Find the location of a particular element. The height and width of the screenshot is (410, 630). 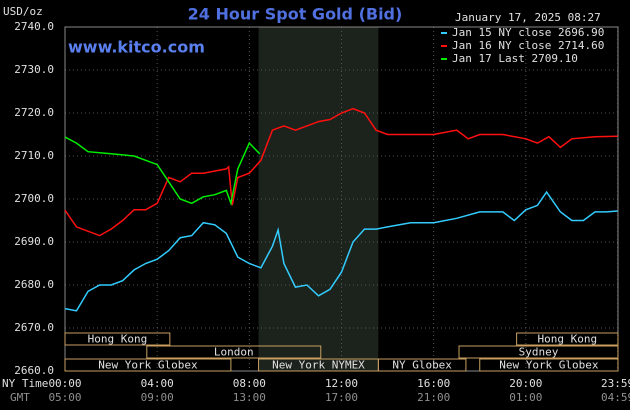

session-label: Sydney is located at coordinates (539, 352).